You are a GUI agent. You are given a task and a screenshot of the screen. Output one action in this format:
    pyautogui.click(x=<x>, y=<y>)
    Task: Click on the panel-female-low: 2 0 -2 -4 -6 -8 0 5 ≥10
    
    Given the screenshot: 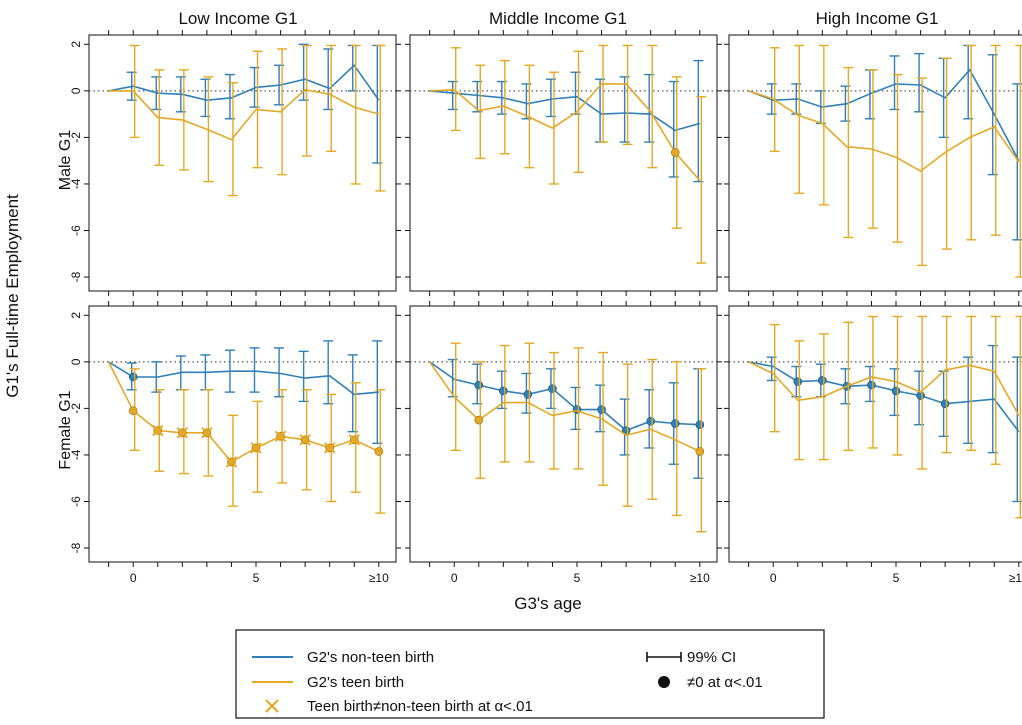 What is the action you would take?
    pyautogui.click(x=235, y=443)
    